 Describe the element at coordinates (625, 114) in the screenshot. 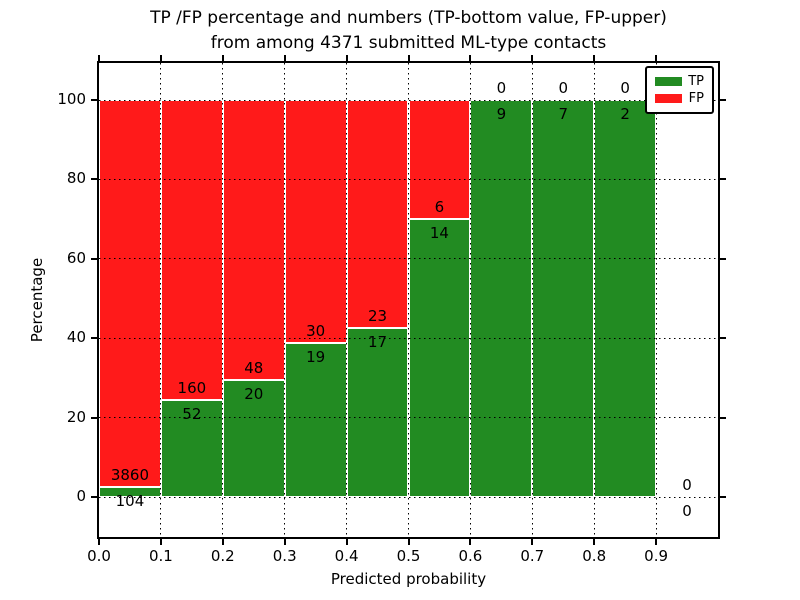

I see `tp-count-label: 2` at that location.